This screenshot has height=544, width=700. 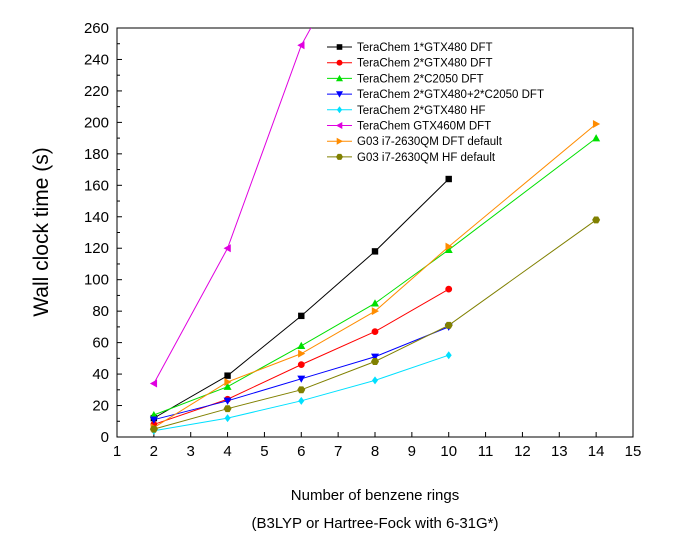 I want to click on legend-item: TeraChem 2*C2050 DFT, so click(x=405, y=79).